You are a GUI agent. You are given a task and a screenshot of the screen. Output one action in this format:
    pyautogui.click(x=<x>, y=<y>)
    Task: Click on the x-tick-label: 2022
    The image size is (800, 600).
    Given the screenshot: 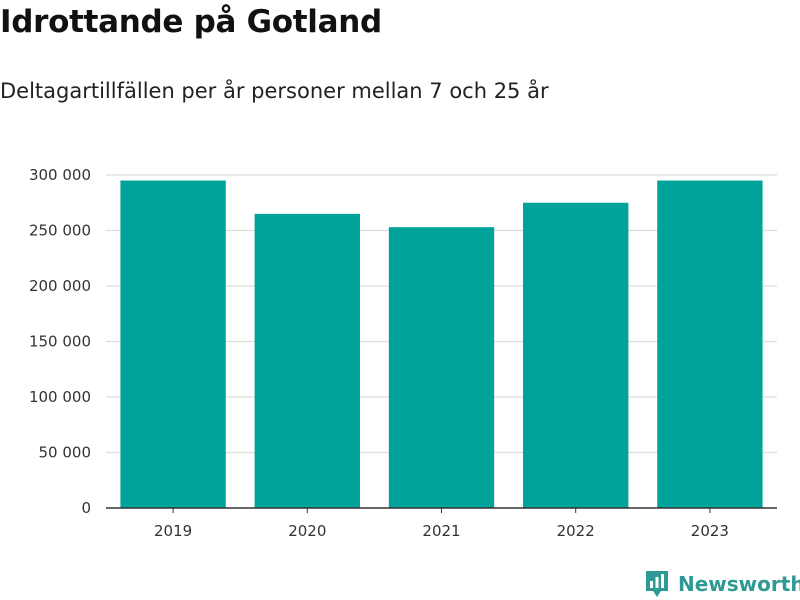 What is the action you would take?
    pyautogui.click(x=576, y=531)
    